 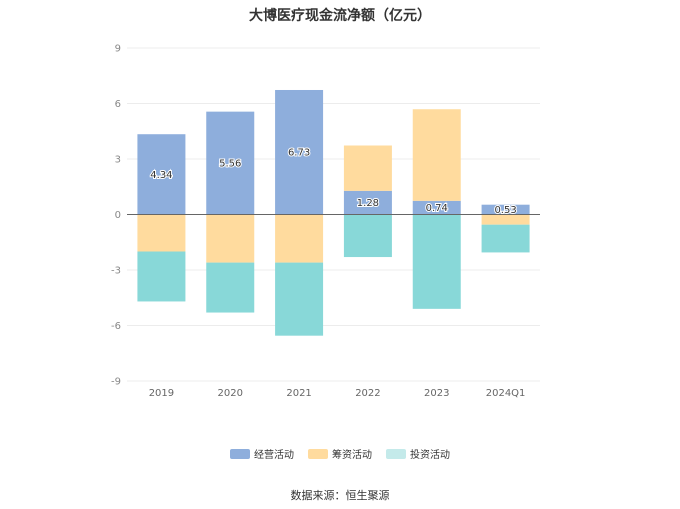 I want to click on data-label: 6.73, so click(x=299, y=153).